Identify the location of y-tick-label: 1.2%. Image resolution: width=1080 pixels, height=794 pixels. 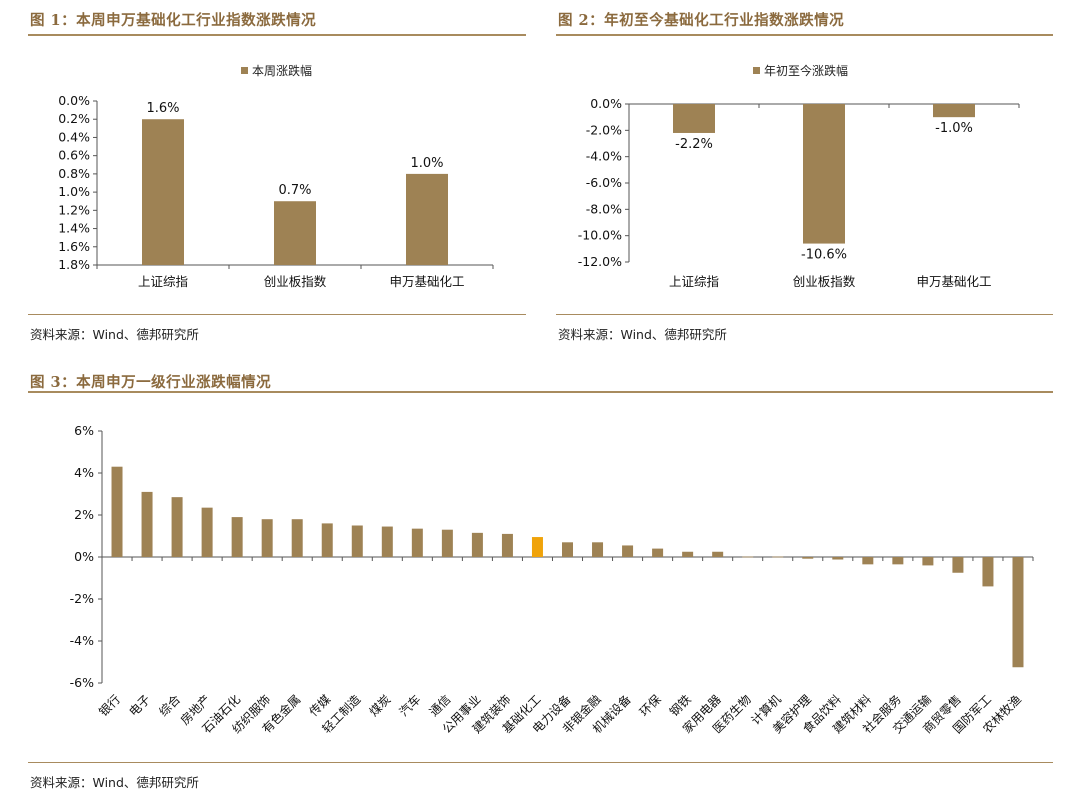
(74, 209).